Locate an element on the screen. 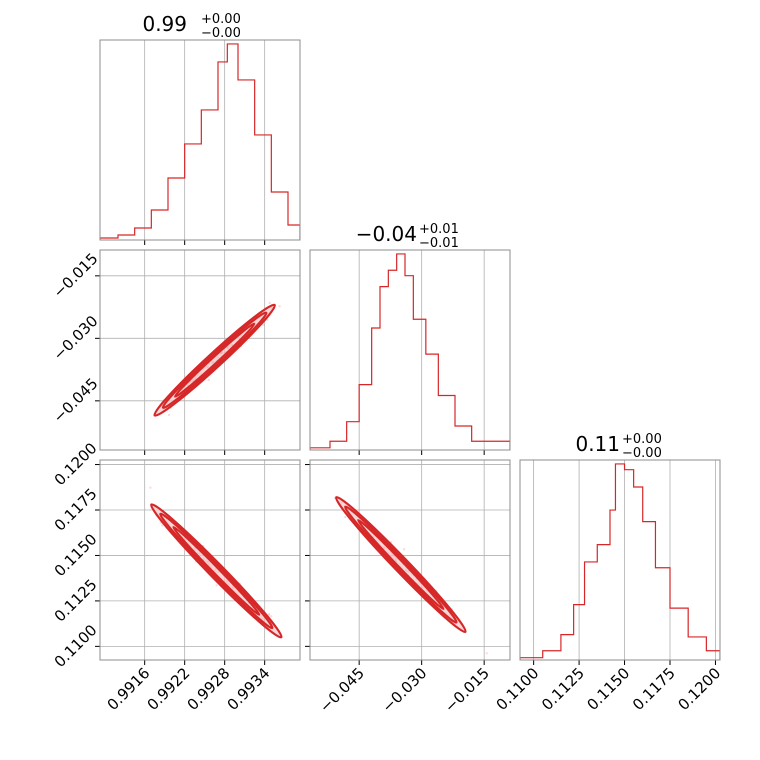  x3-tick-label: 0.1150 is located at coordinates (609, 689).